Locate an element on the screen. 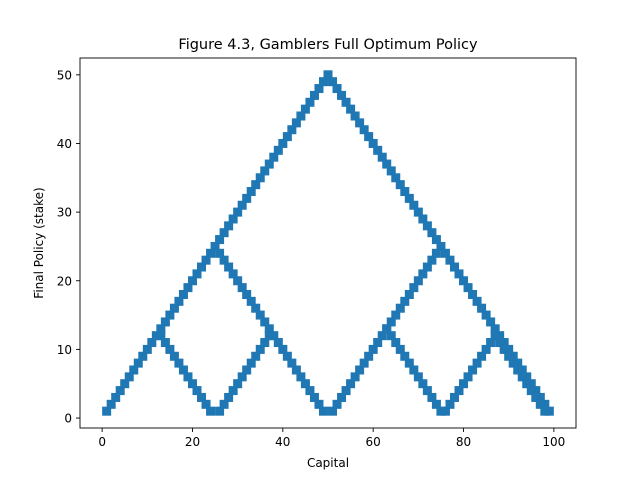 This screenshot has width=640, height=480. x-tick-label: 60 is located at coordinates (373, 442).